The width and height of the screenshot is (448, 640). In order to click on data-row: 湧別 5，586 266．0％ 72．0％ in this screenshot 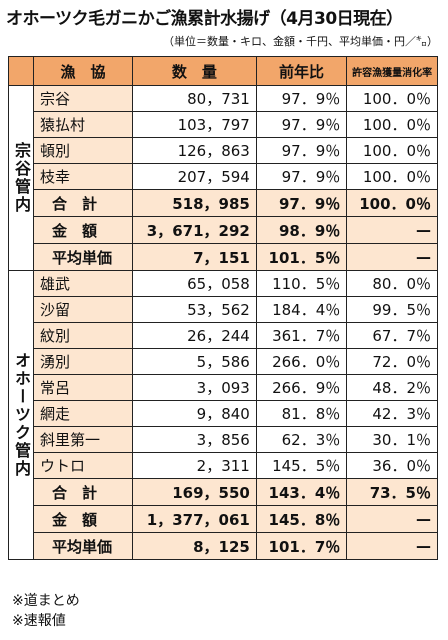, I will do `click(223, 361)`.